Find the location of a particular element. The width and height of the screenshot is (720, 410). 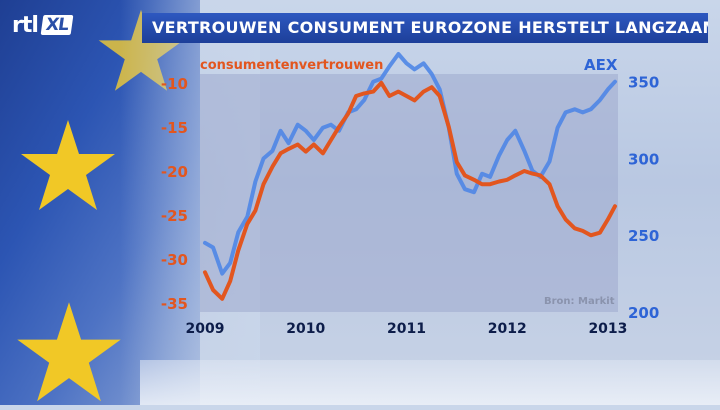

logo-text: rtl is located at coordinates (25, 25).